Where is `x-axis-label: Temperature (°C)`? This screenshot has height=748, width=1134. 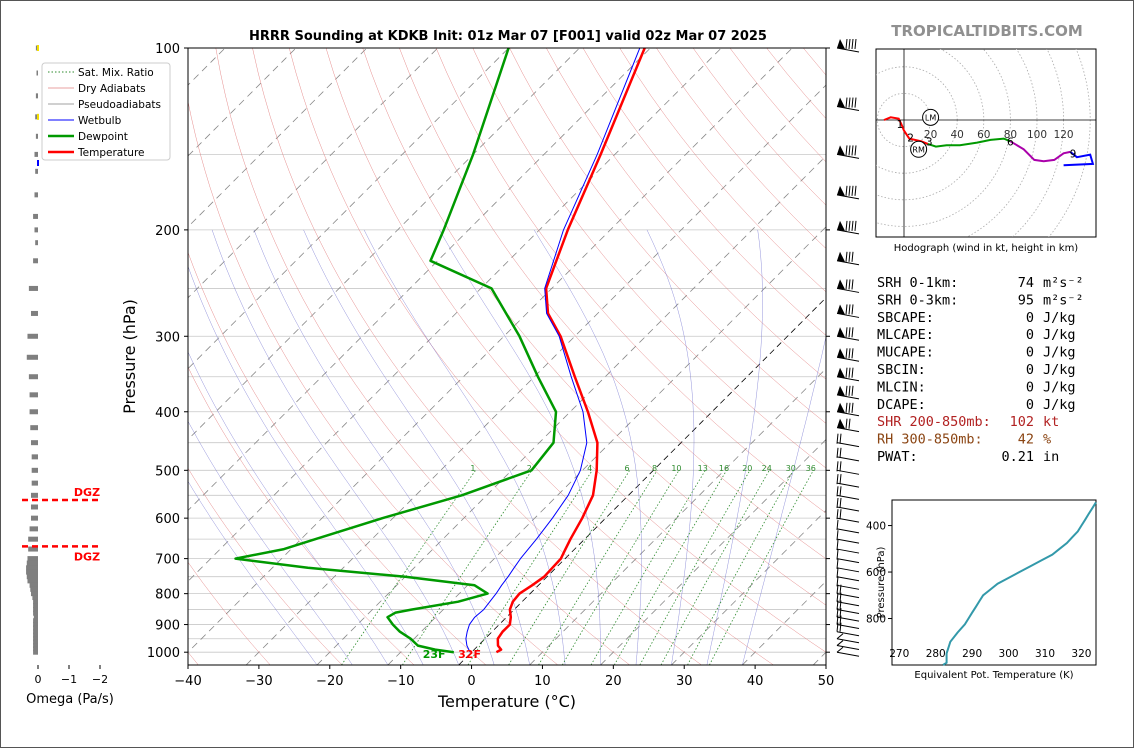 x-axis-label: Temperature (°C) is located at coordinates (506, 701).